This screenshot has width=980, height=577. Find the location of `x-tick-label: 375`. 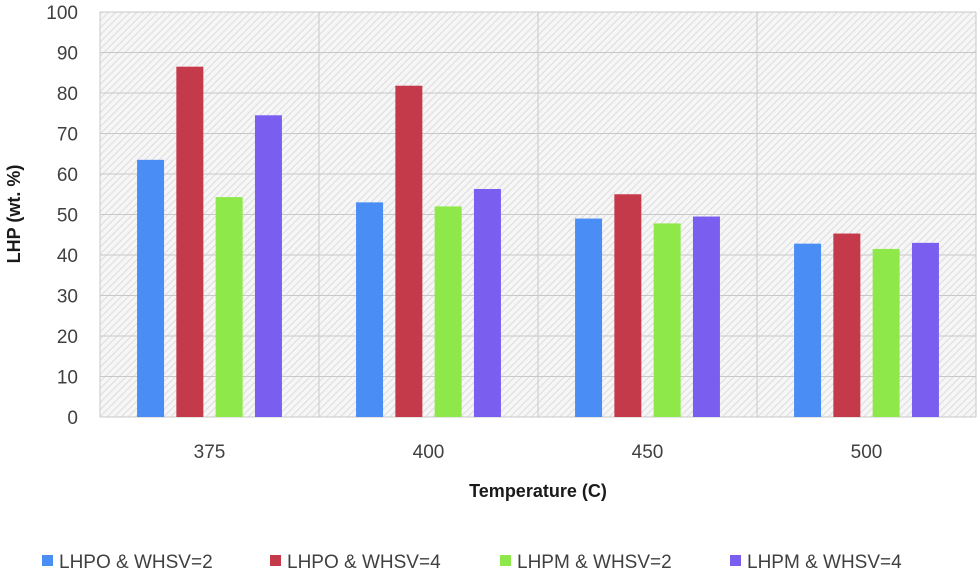

x-tick-label: 375 is located at coordinates (210, 452).